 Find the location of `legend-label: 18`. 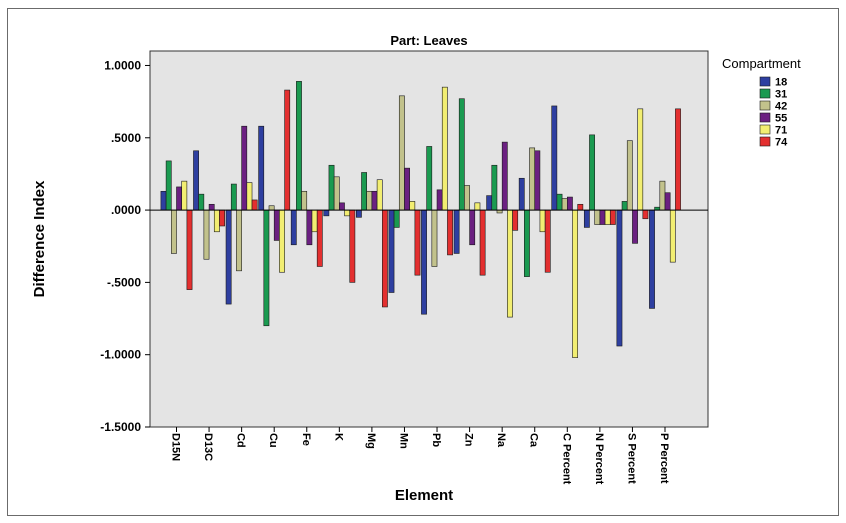

legend-label: 18 is located at coordinates (781, 83).